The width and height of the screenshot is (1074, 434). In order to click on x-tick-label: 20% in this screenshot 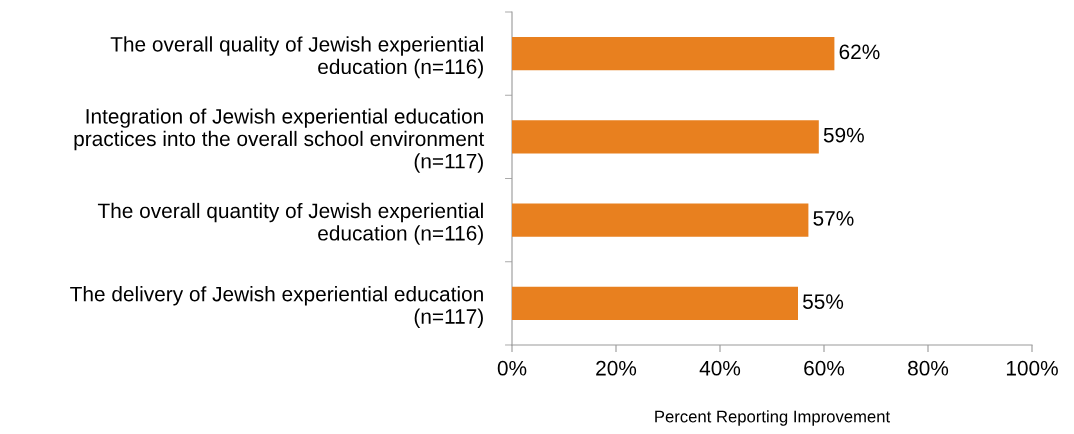, I will do `click(616, 368)`.